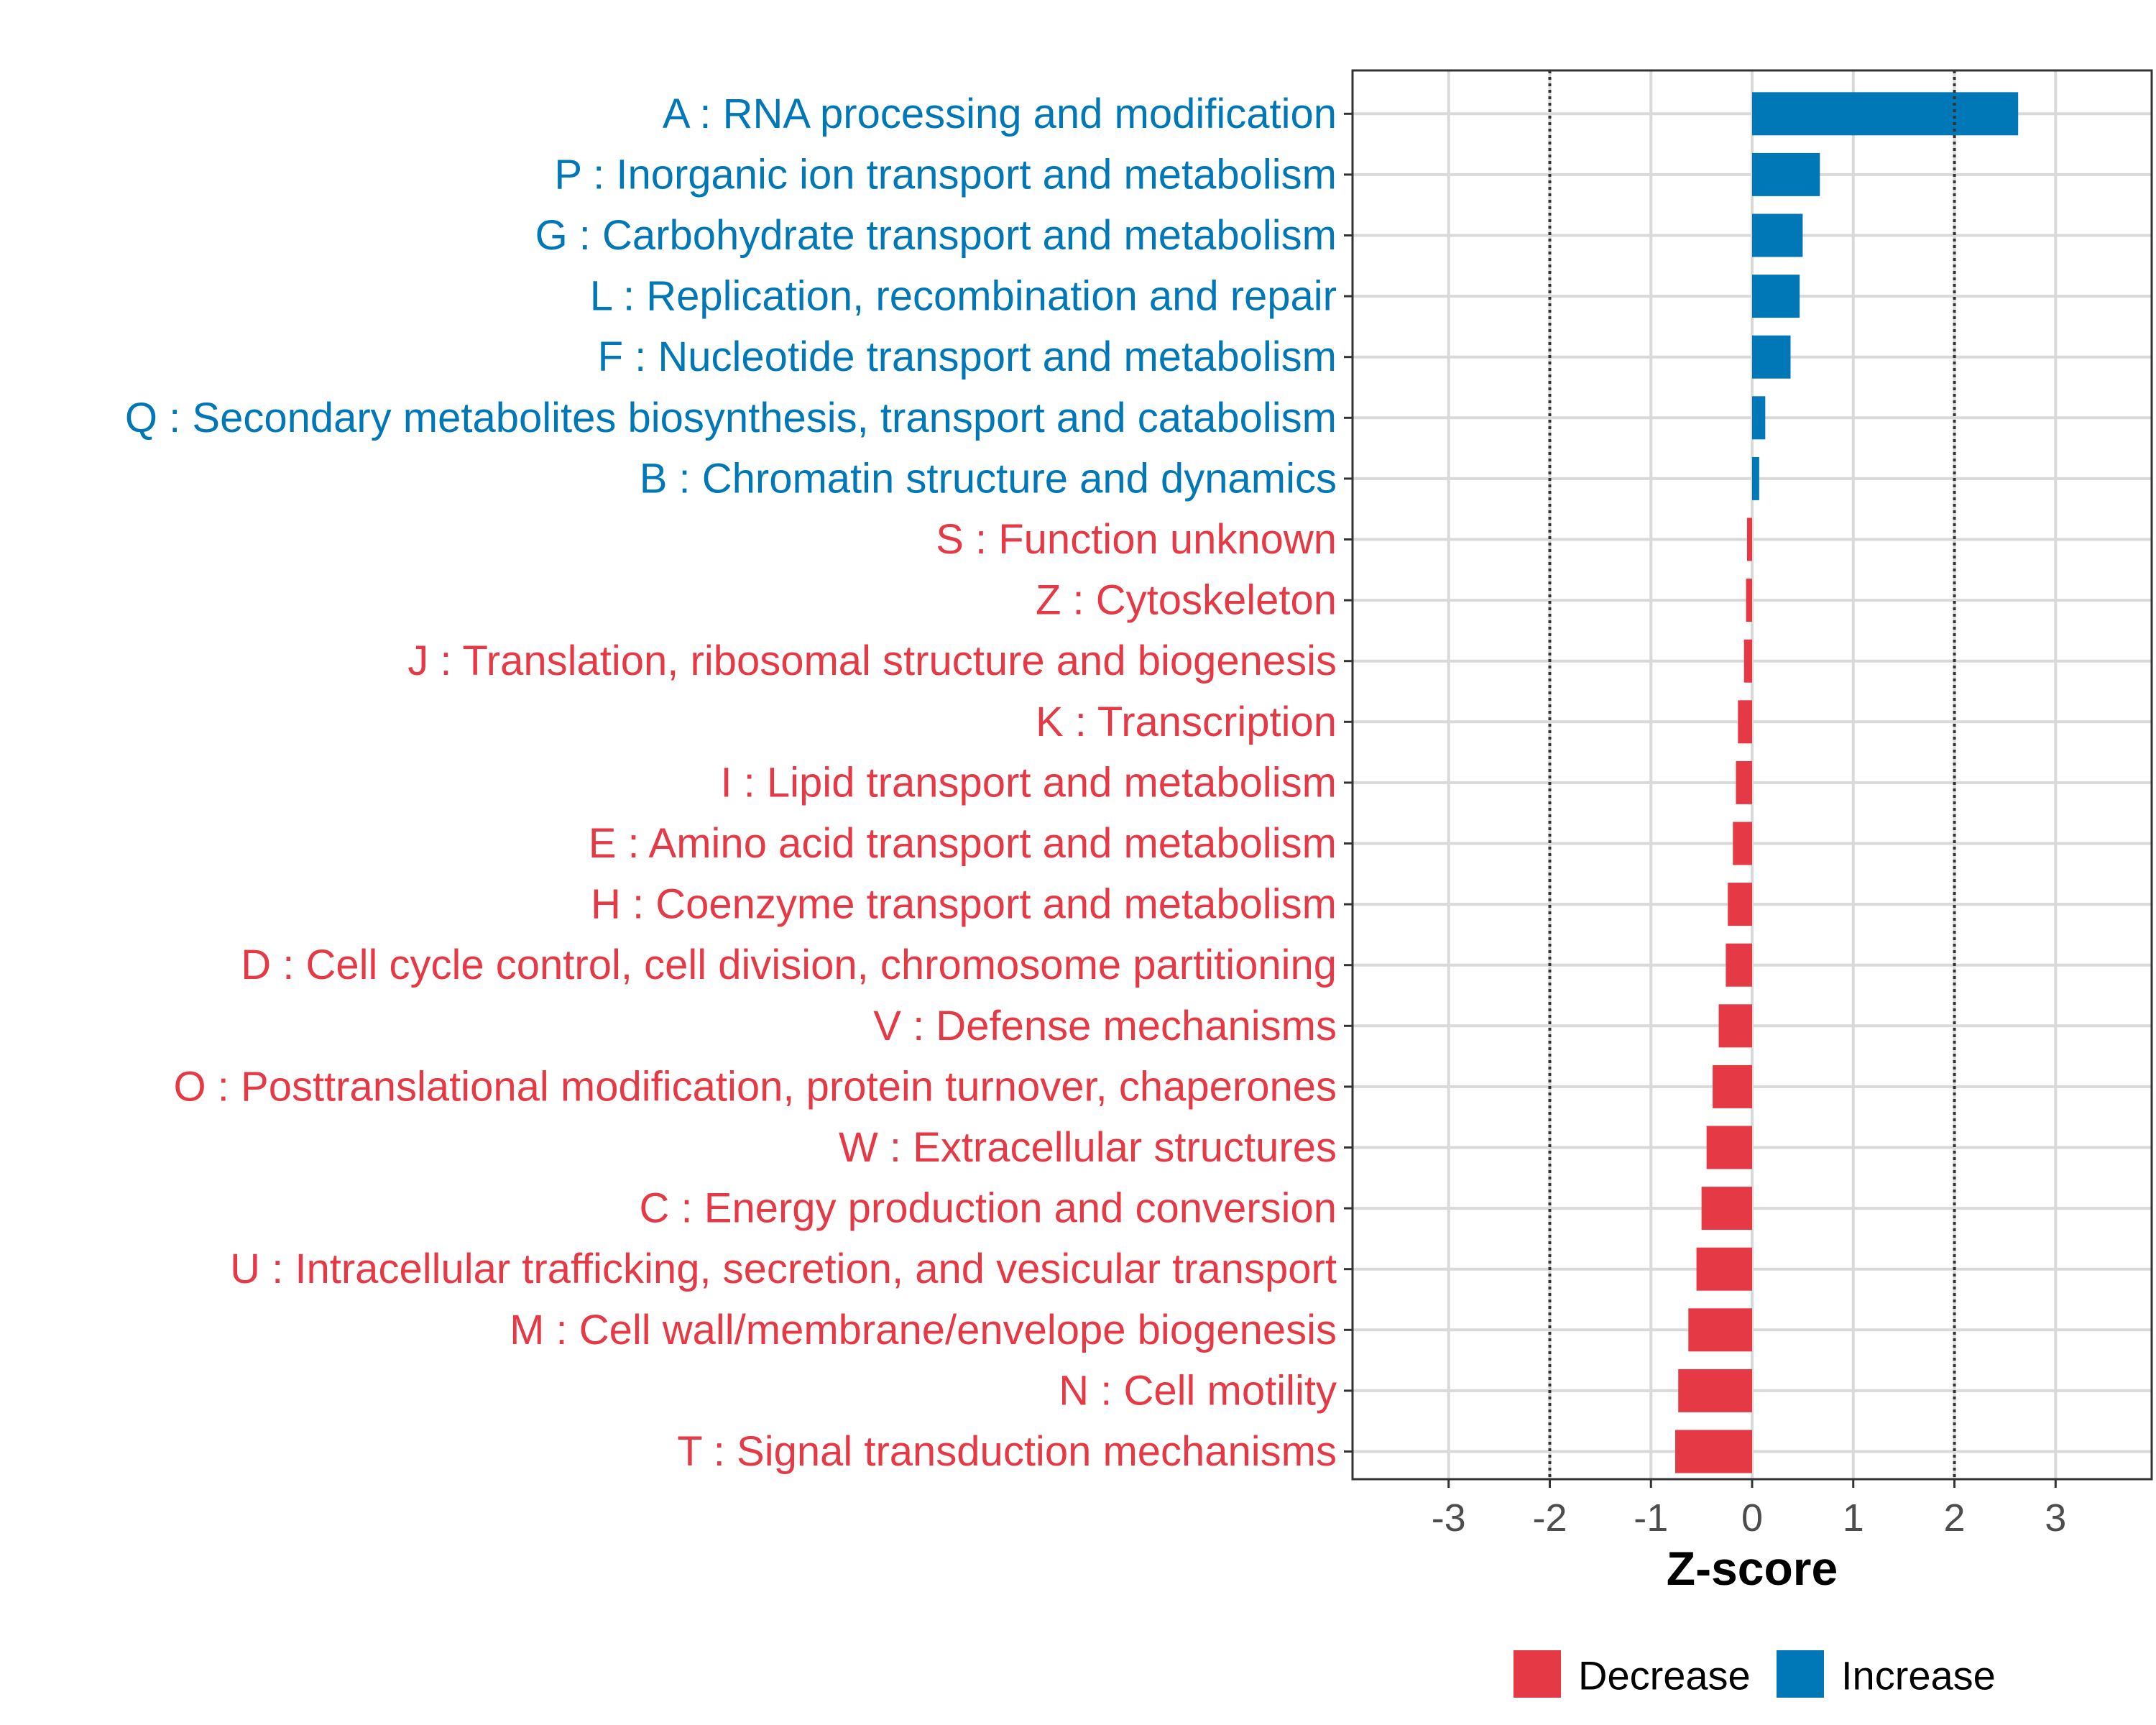 The width and height of the screenshot is (2156, 1725). Describe the element at coordinates (1847, 782) in the screenshot. I see `bars` at that location.